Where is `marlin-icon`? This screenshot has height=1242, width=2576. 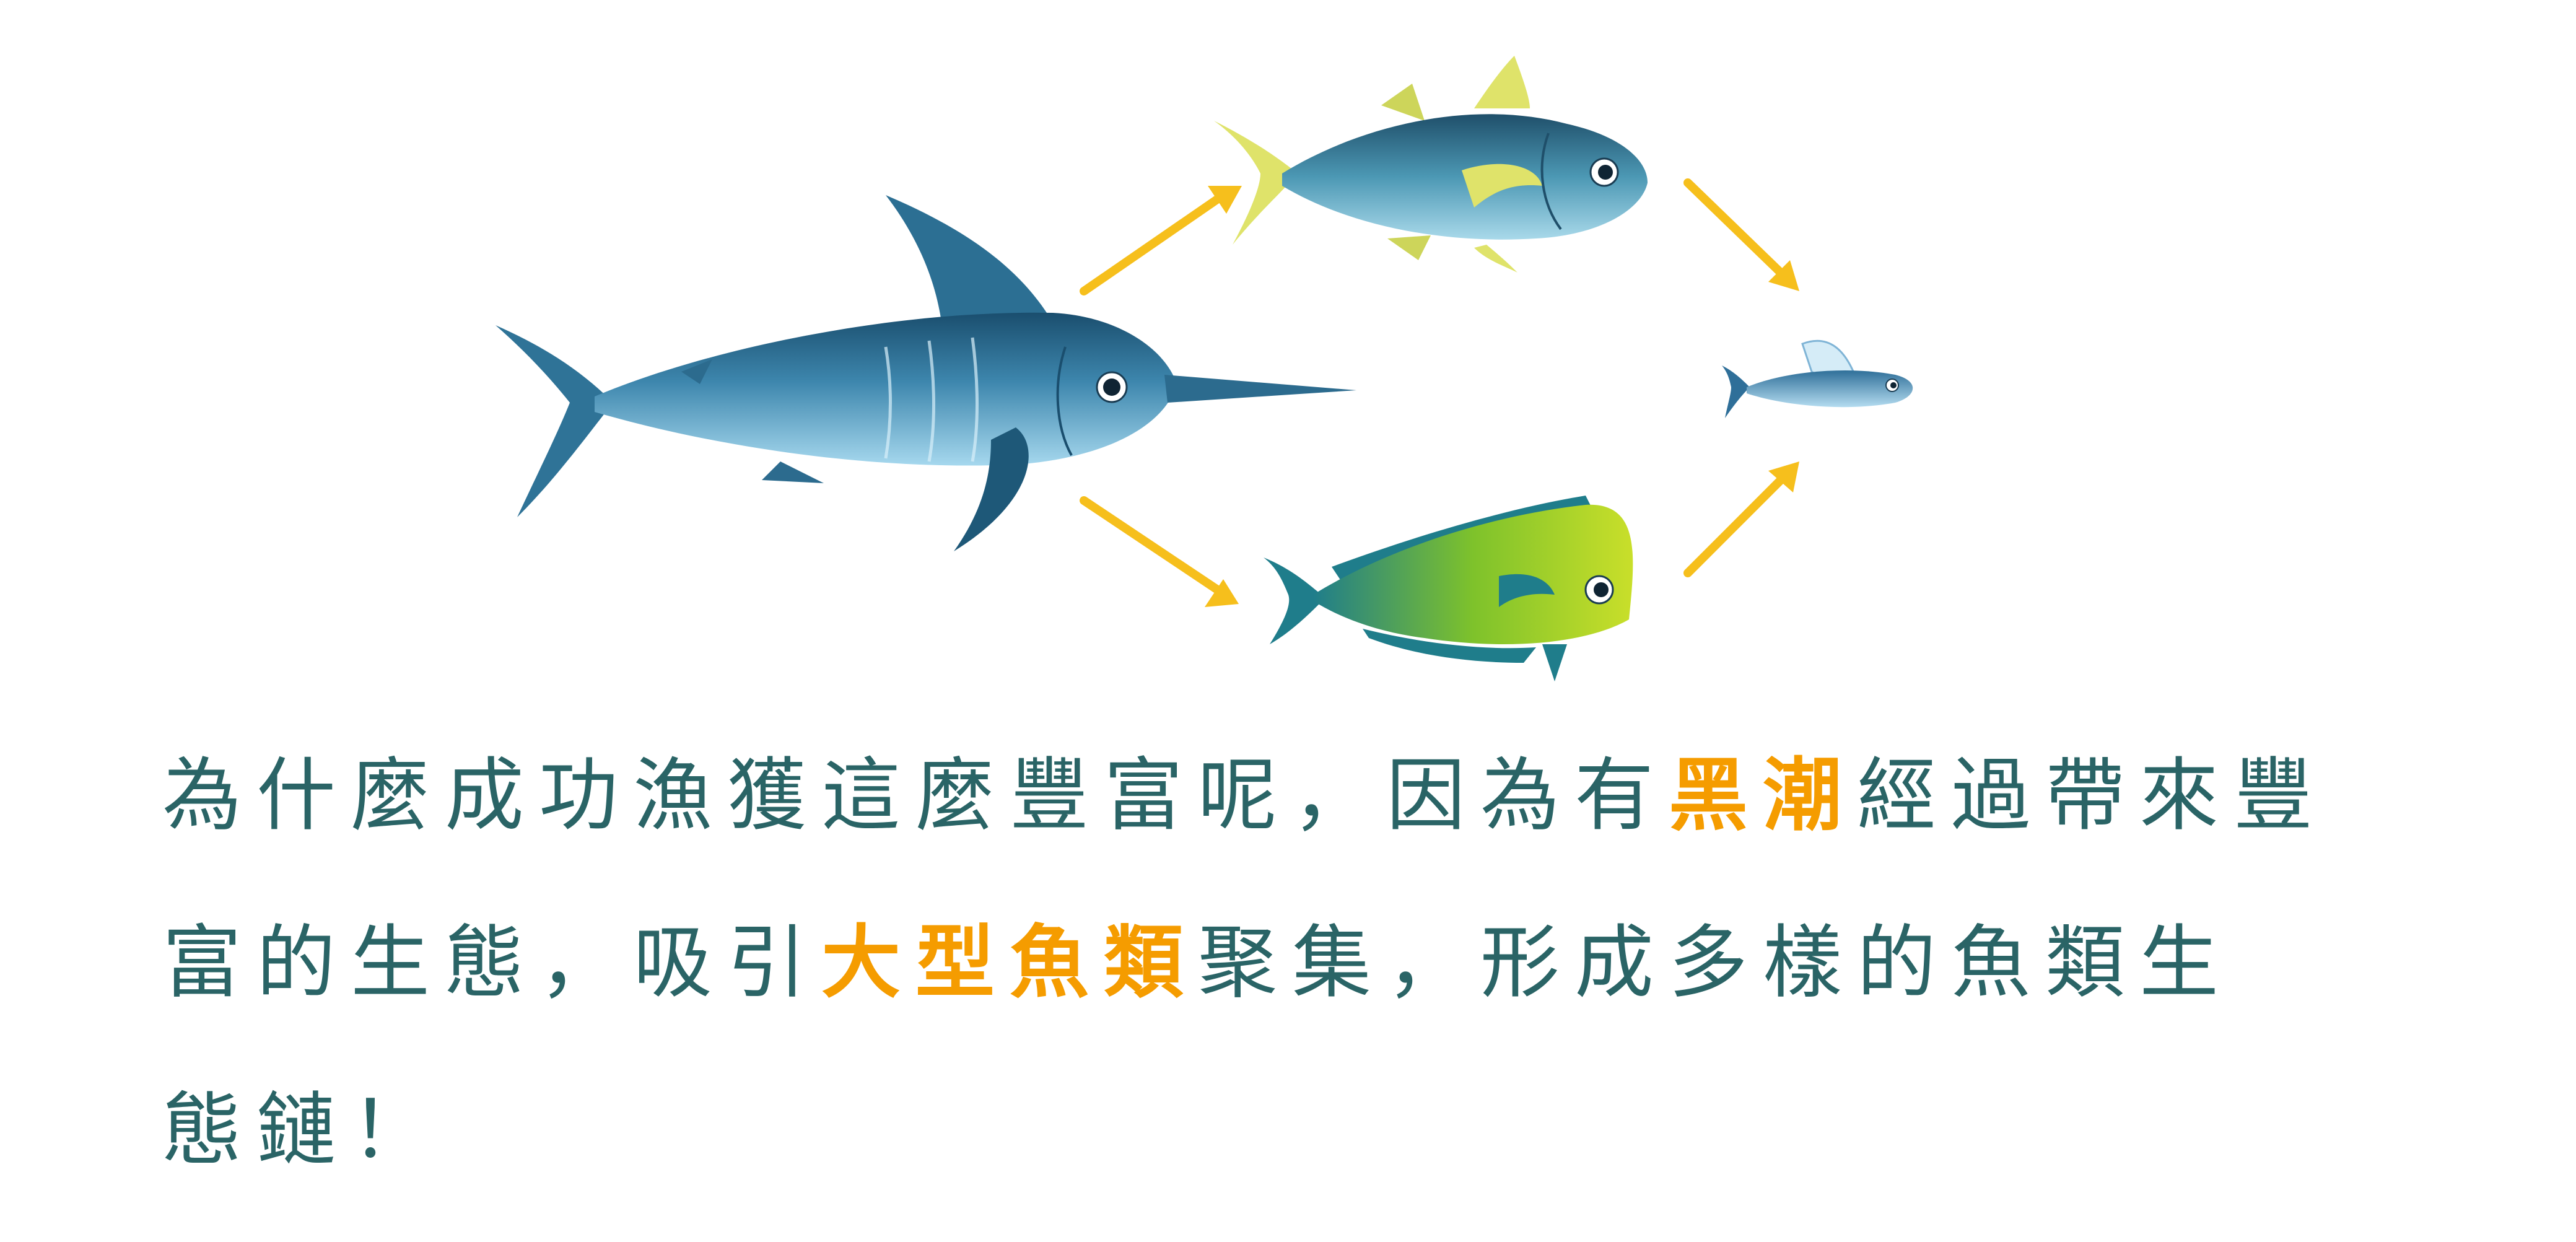
marlin-icon is located at coordinates (926, 373).